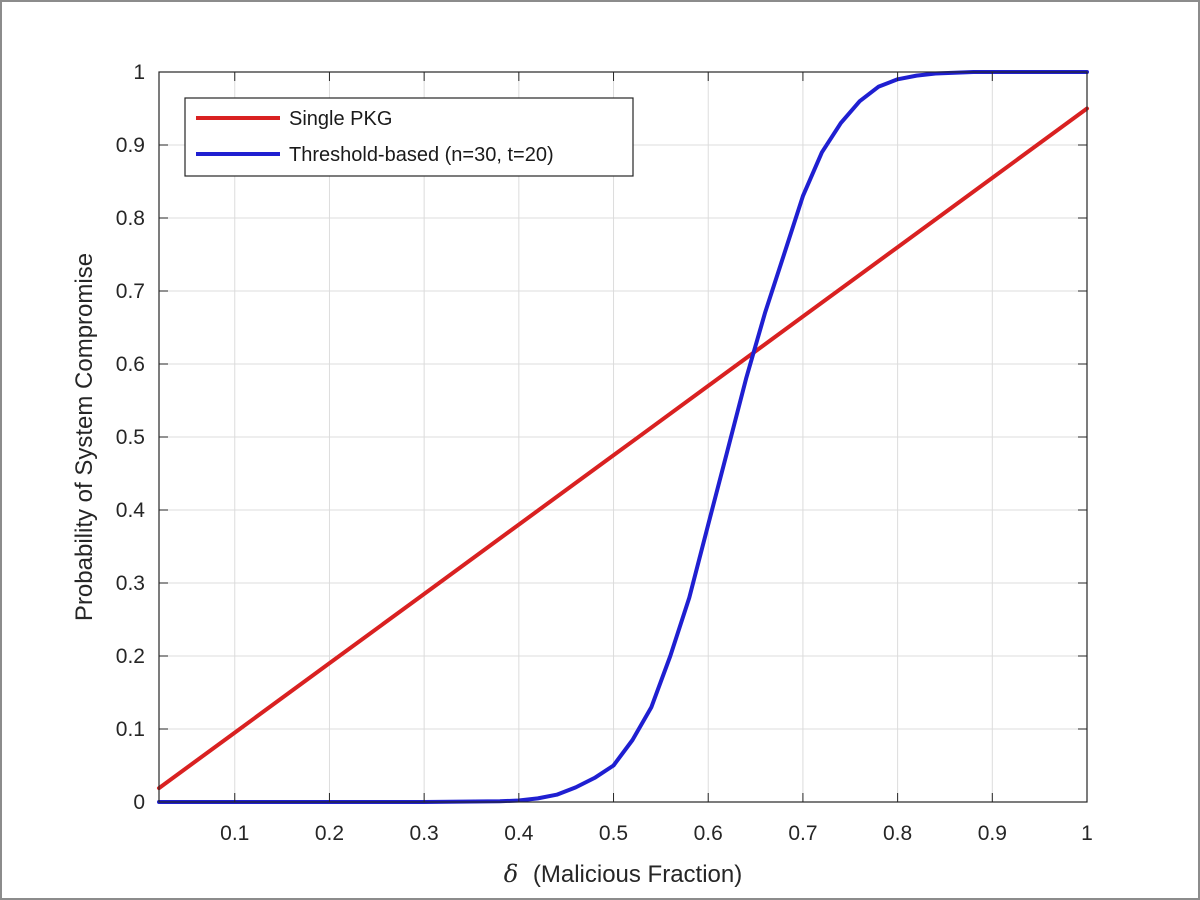 This screenshot has height=900, width=1200. I want to click on legend: Single PKG Threshold-based (n=30, t=20), so click(409, 137).